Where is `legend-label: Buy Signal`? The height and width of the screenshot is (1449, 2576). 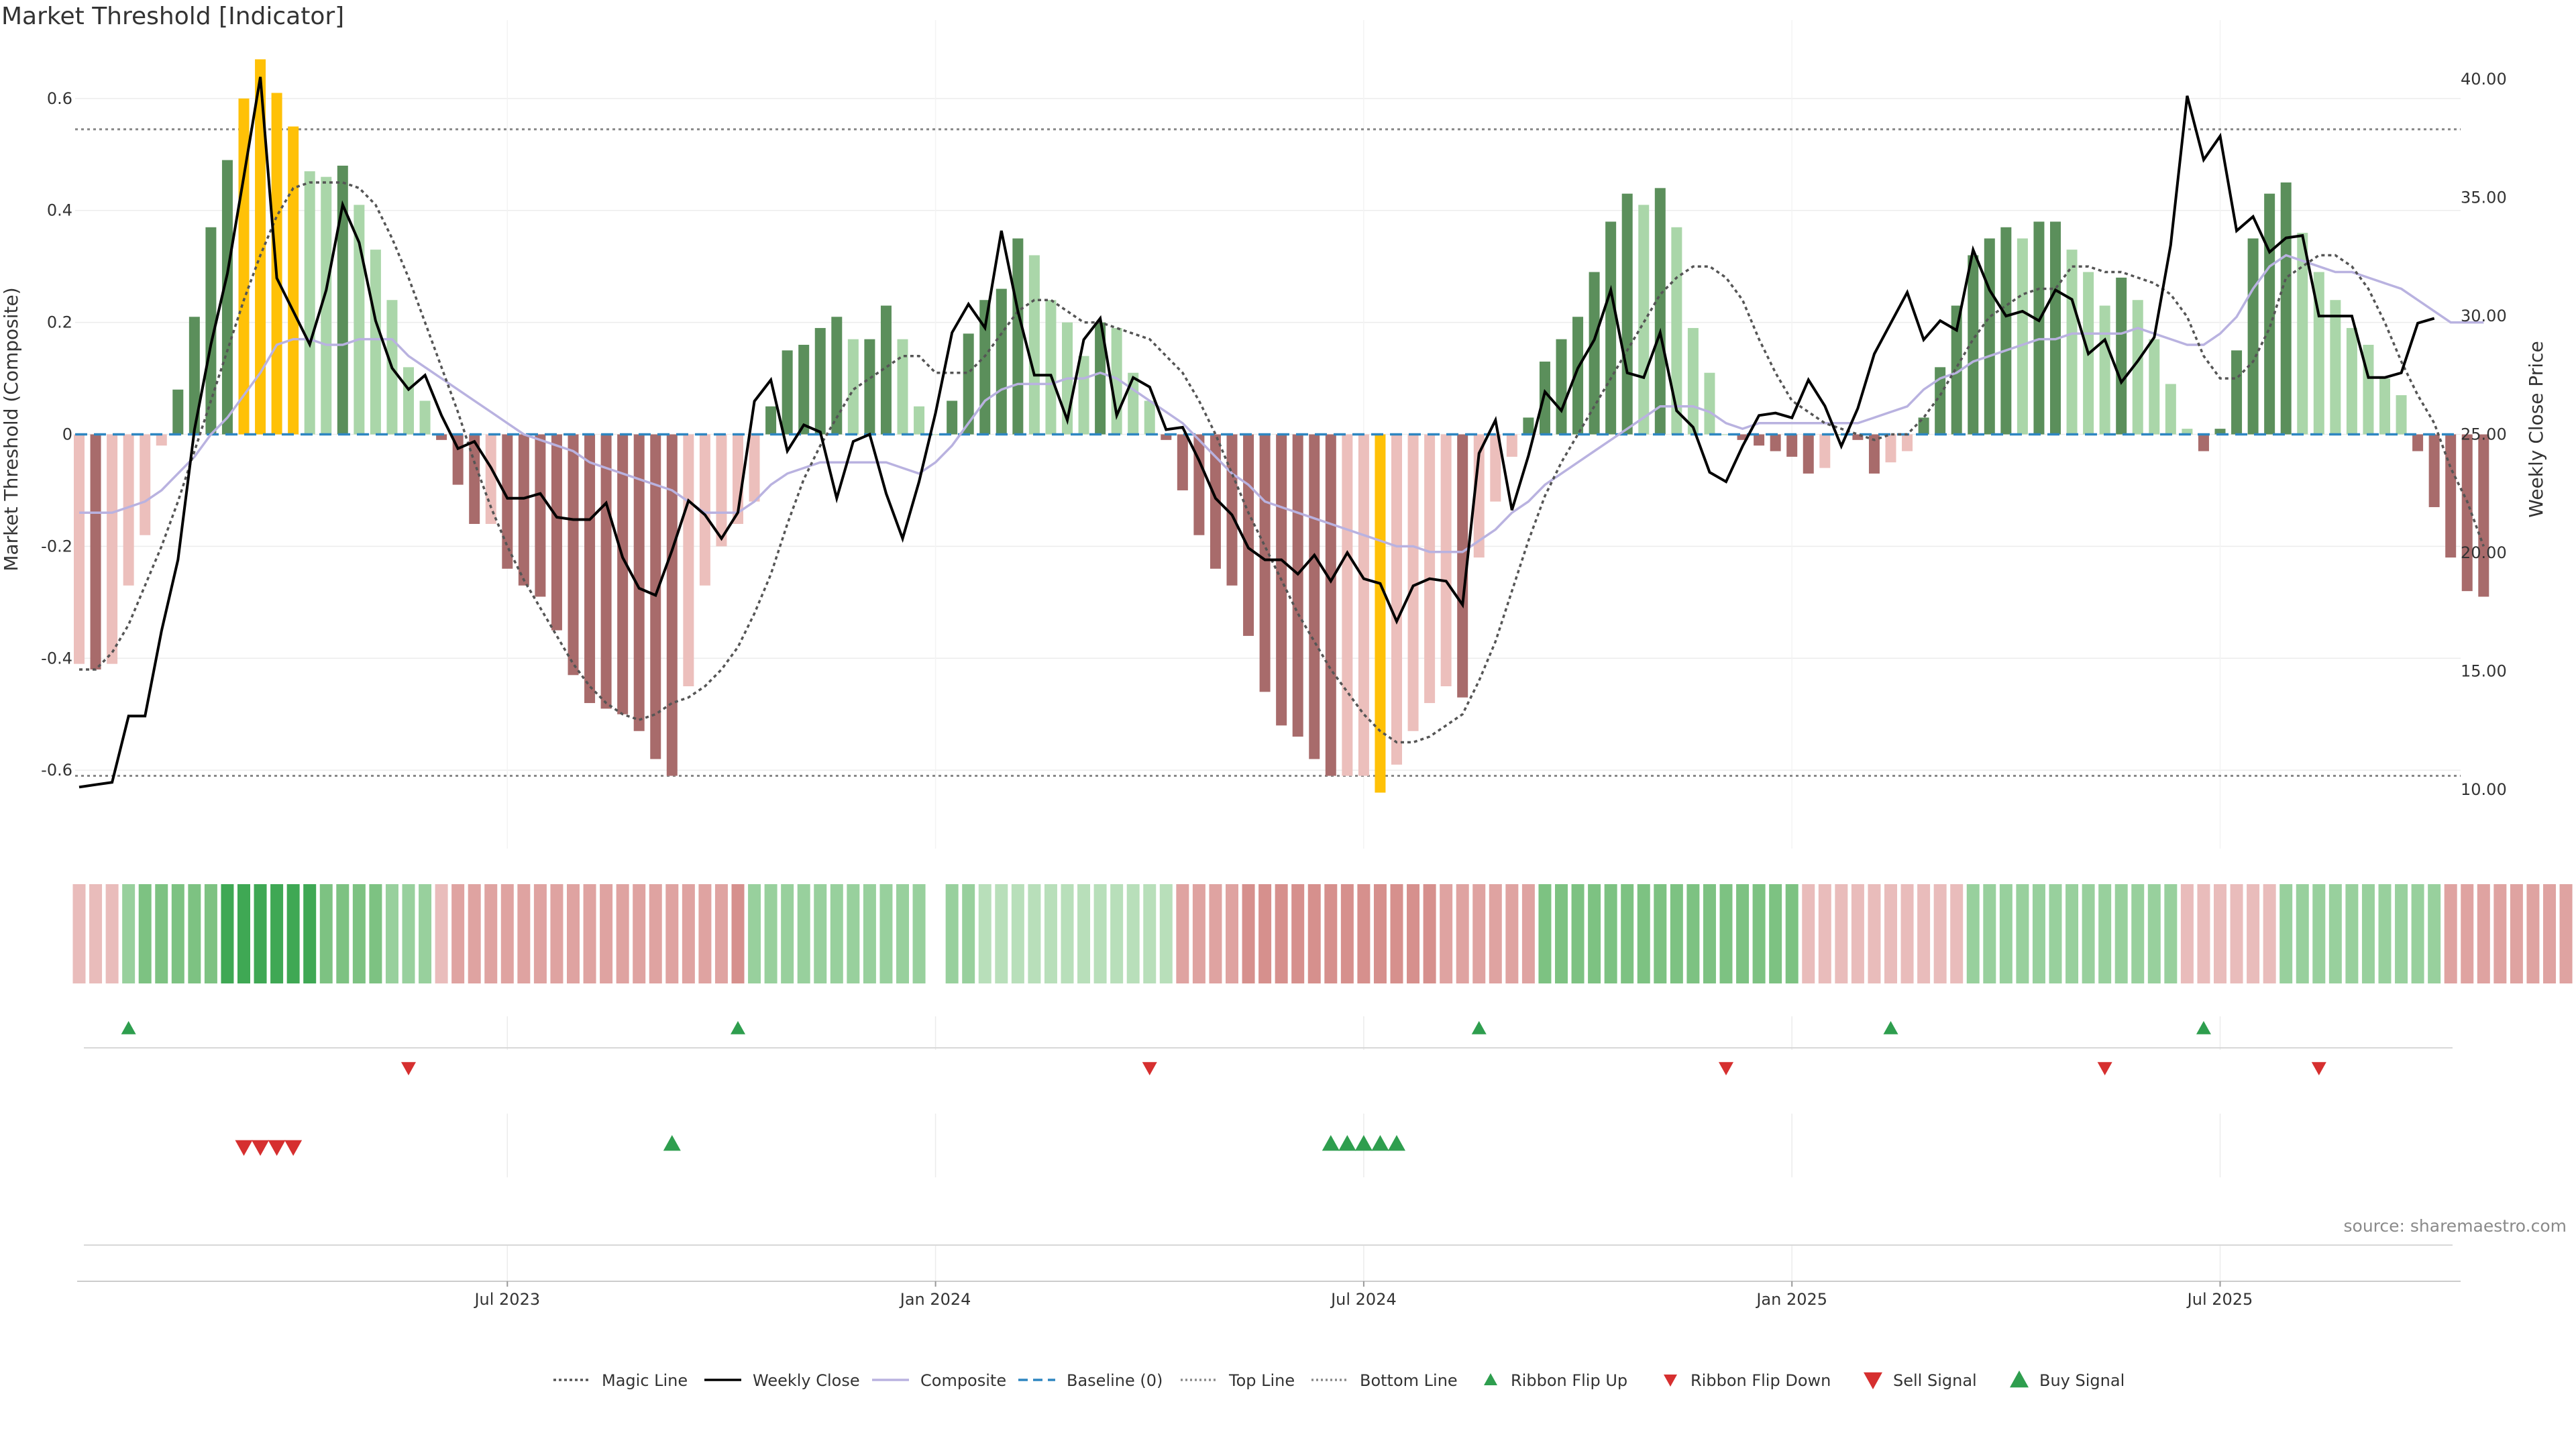 legend-label: Buy Signal is located at coordinates (2082, 1380).